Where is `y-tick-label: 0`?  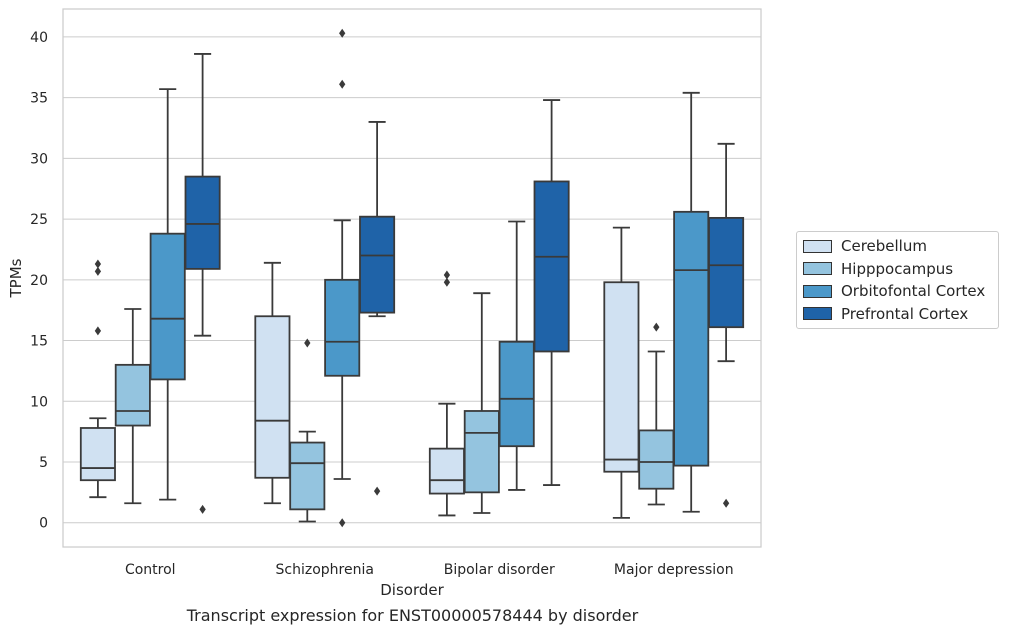 y-tick-label: 0 is located at coordinates (43, 524).